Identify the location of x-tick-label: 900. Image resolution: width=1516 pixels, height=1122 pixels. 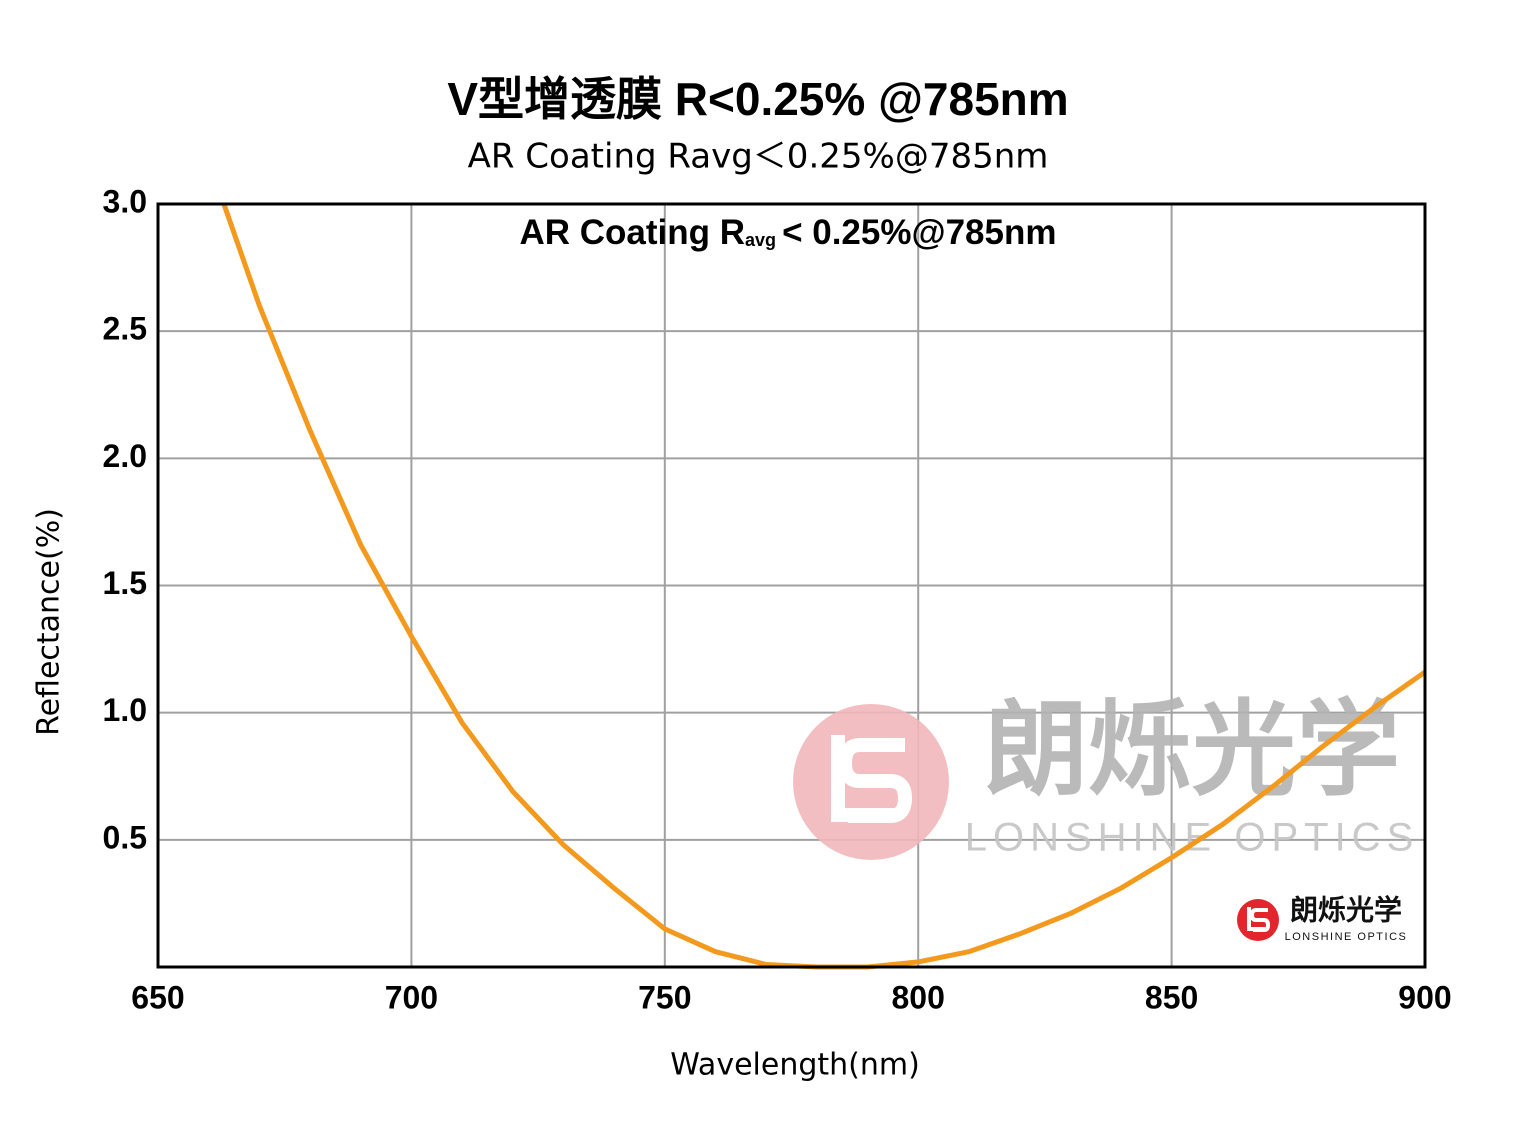
(1424, 997).